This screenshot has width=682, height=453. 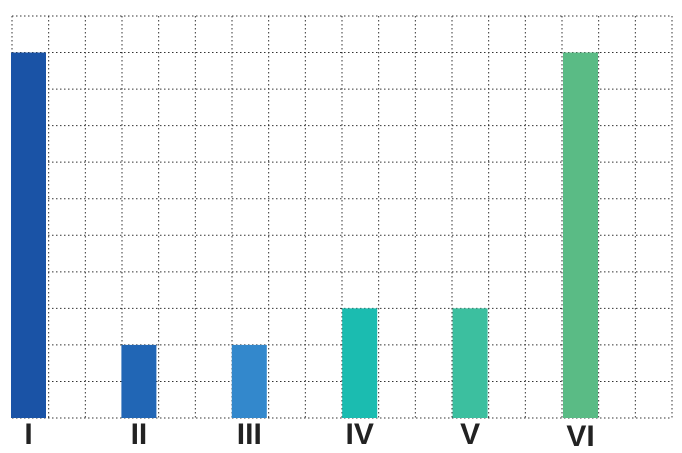 What do you see at coordinates (360, 434) in the screenshot?
I see `x-tick-label: IV` at bounding box center [360, 434].